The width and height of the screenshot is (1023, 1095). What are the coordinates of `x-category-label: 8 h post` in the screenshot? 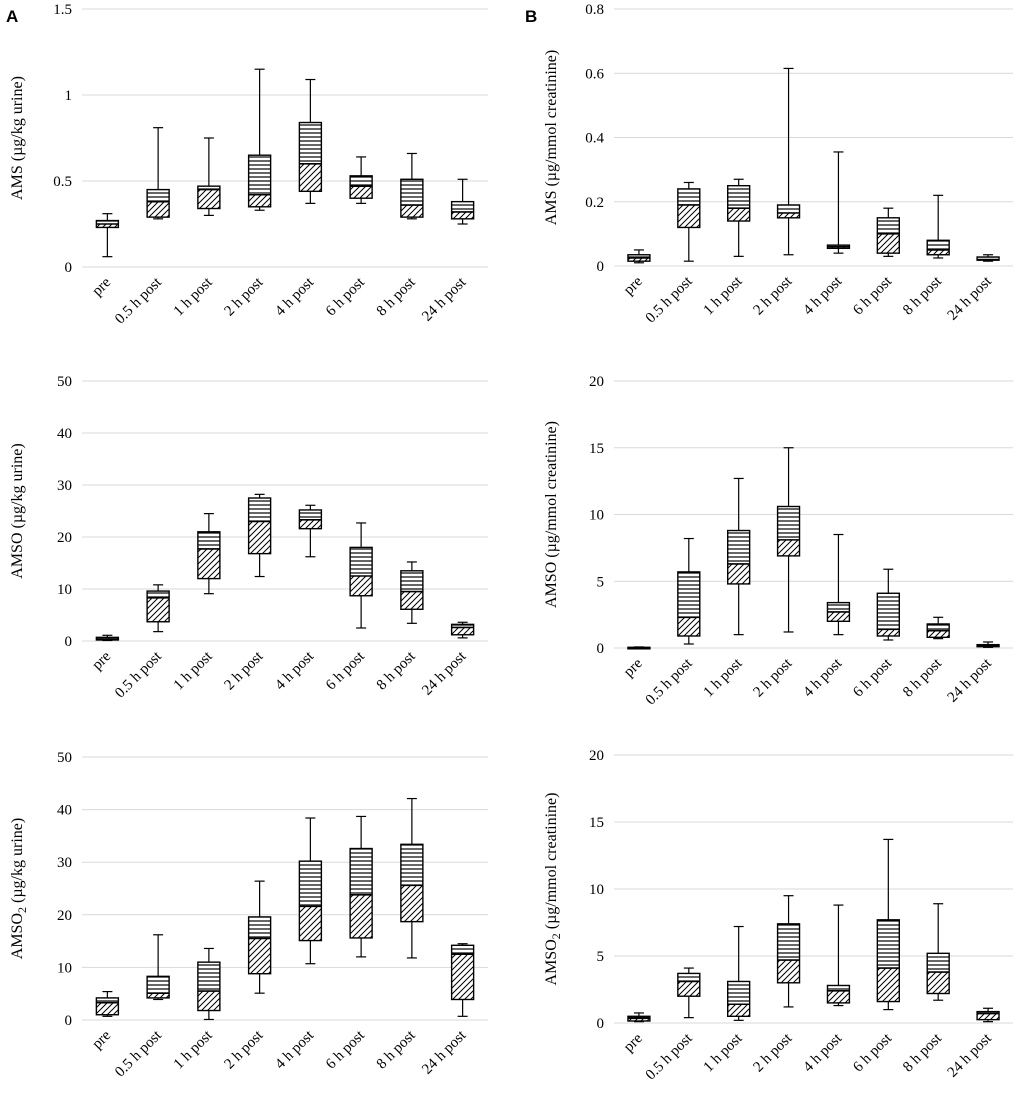 It's located at (396, 670).